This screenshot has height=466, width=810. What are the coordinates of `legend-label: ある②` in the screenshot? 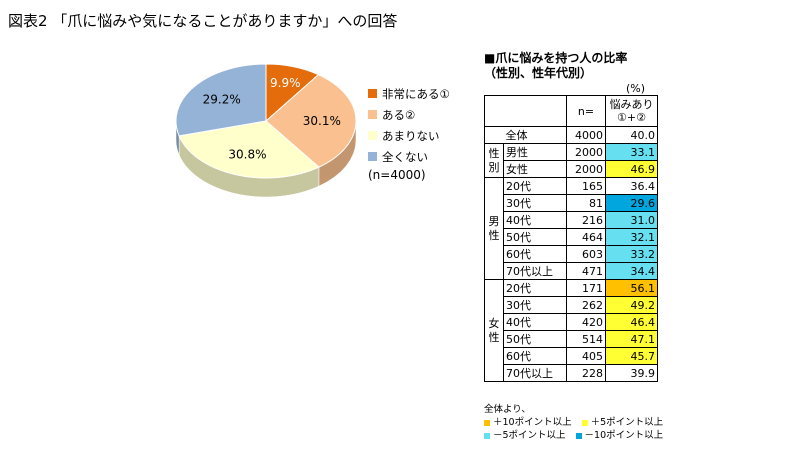 It's located at (399, 114).